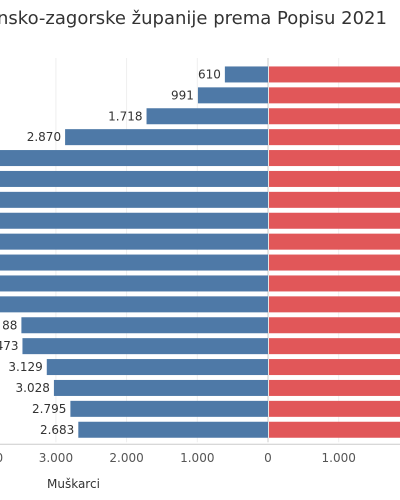 The image size is (400, 500). I want to click on data-label: 2.870, so click(44, 137).